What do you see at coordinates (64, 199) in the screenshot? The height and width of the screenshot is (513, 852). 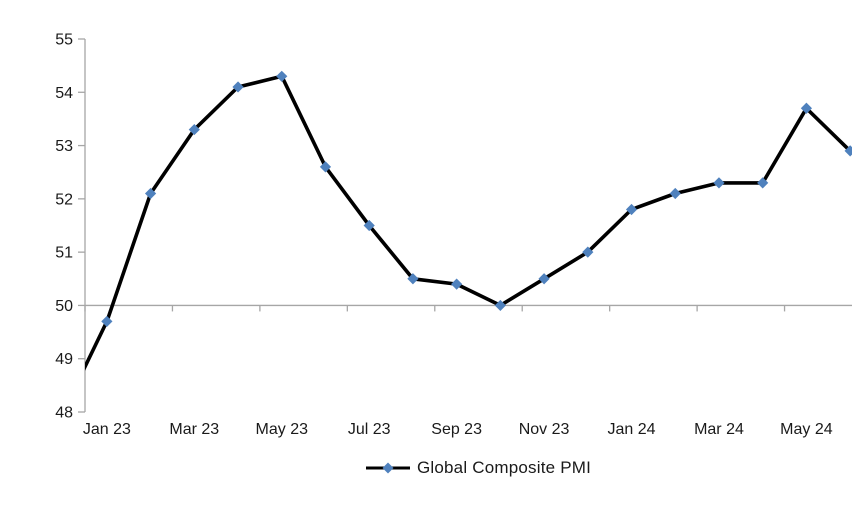 I see `y-tick-label: 52` at bounding box center [64, 199].